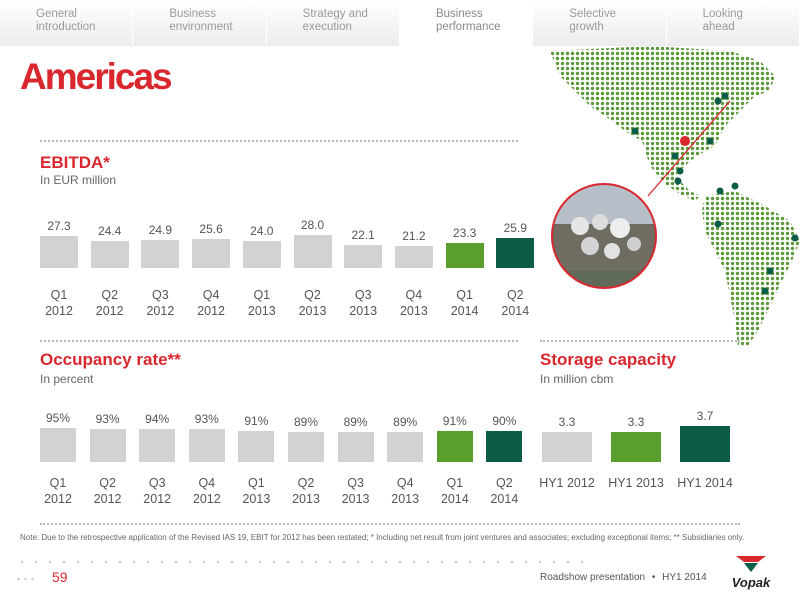  What do you see at coordinates (201, 27) in the screenshot?
I see `tab-label: environment` at bounding box center [201, 27].